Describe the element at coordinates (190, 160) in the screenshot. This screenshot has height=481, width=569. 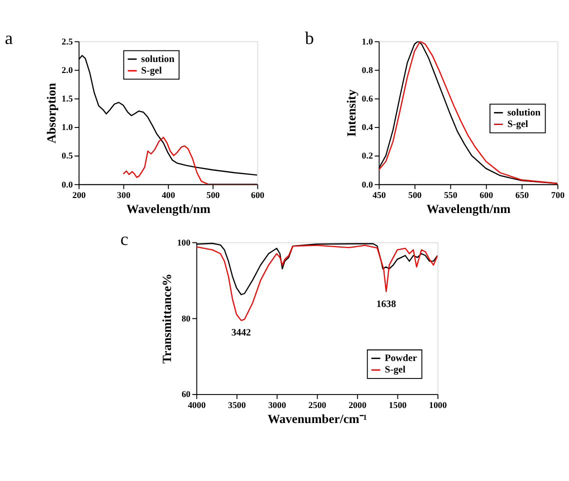
I see `line-series` at that location.